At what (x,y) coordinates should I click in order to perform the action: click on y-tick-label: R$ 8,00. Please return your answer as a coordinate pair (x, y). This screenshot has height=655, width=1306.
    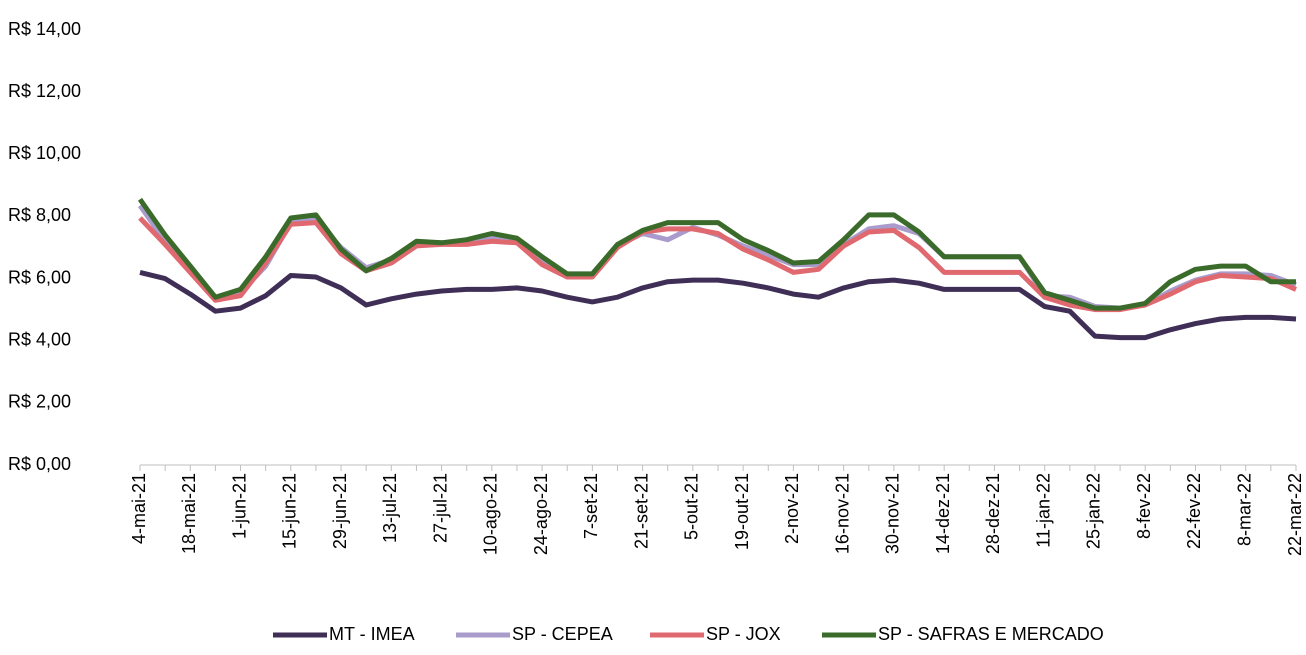
    Looking at the image, I should click on (39, 215).